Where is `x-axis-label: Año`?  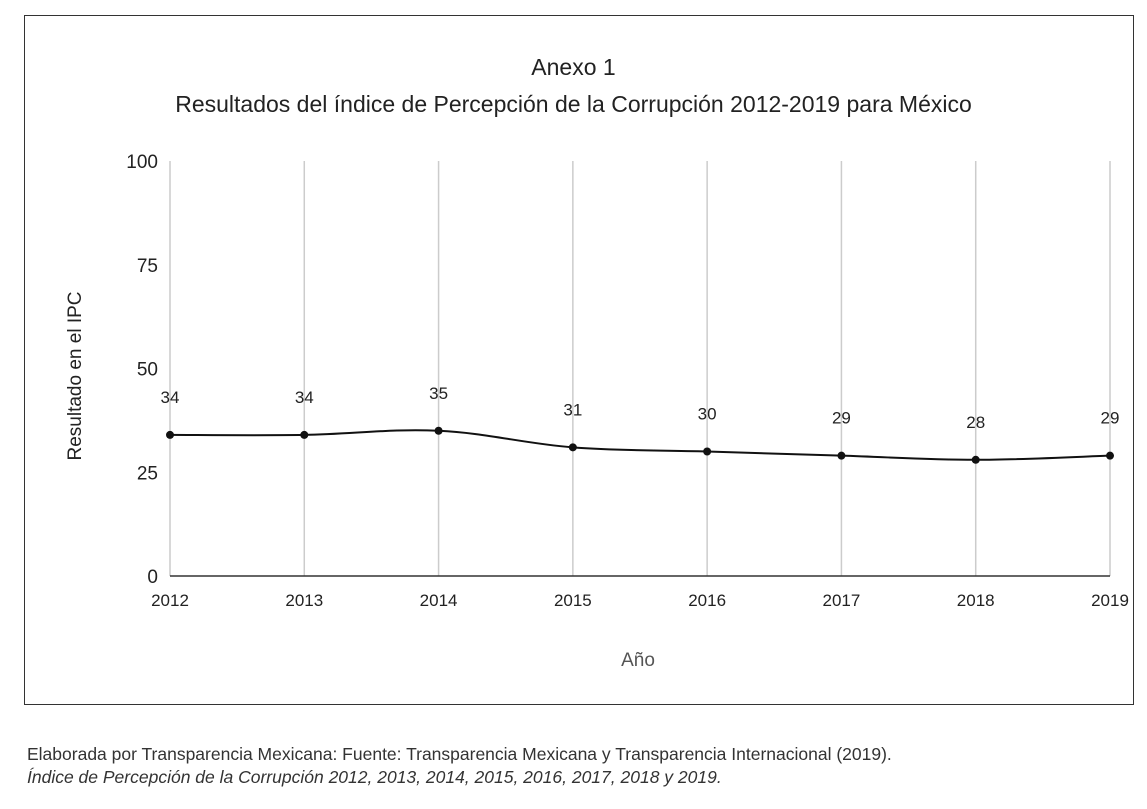
x-axis-label: Año is located at coordinates (638, 660).